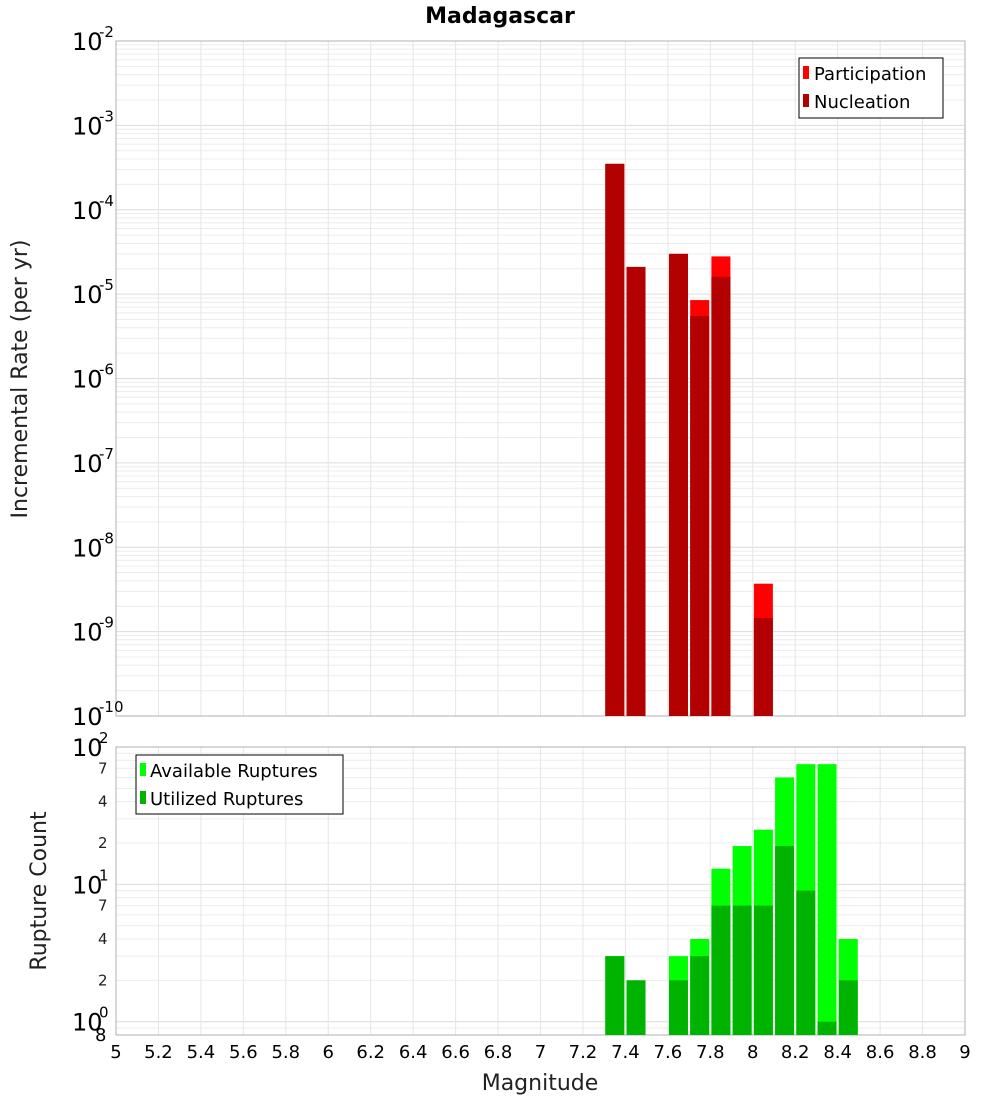 The height and width of the screenshot is (1100, 1000). Describe the element at coordinates (862, 102) in the screenshot. I see `legend-label-nucleation: Nucleation` at that location.